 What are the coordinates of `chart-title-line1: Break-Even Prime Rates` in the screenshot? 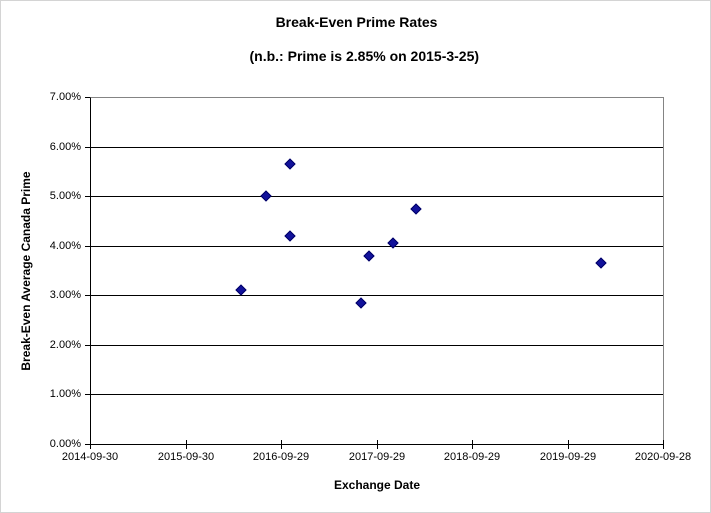 It's located at (356, 22).